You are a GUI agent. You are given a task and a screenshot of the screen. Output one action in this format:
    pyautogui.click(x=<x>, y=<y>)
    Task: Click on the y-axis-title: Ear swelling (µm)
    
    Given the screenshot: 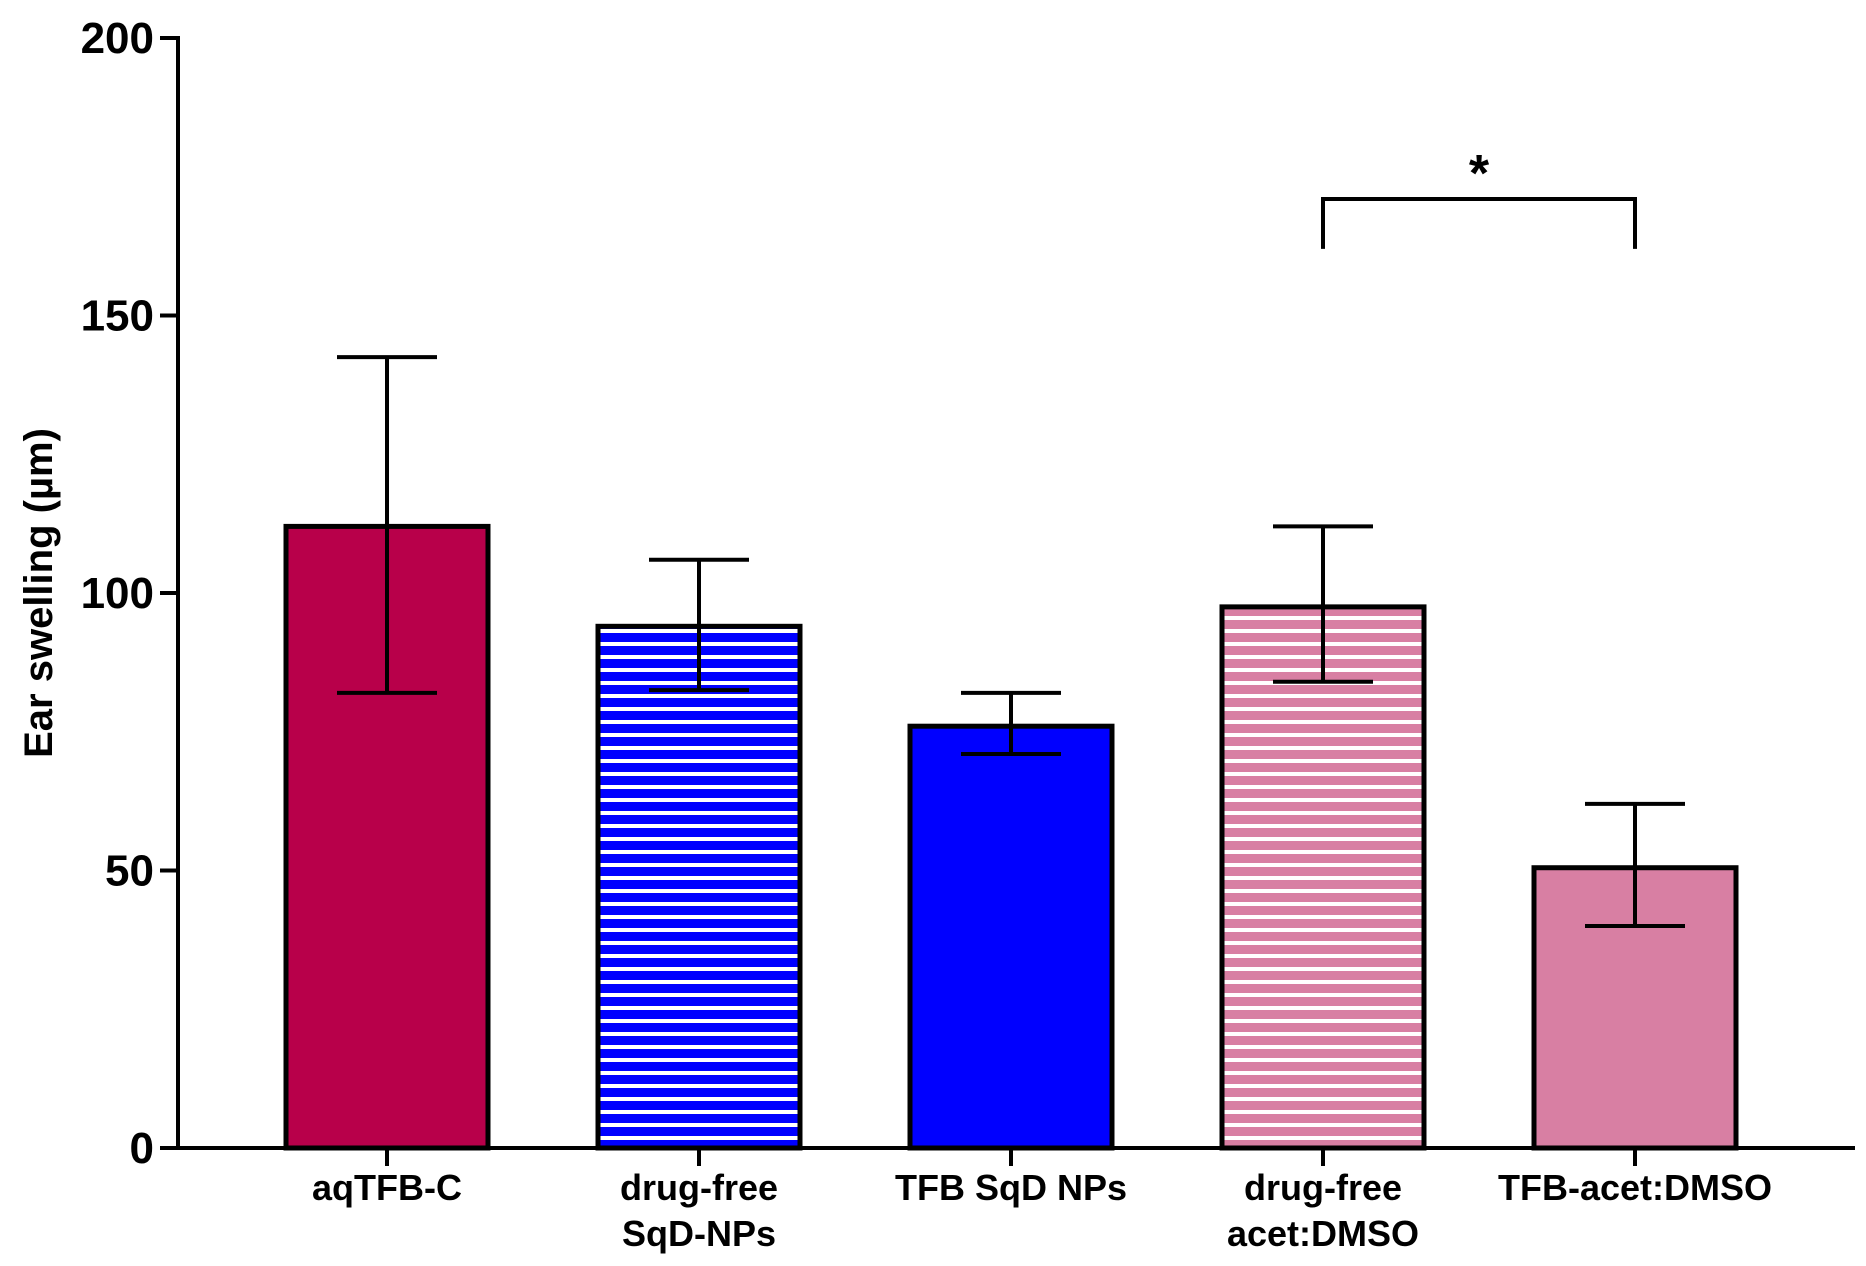 What is the action you would take?
    pyautogui.click(x=39, y=593)
    